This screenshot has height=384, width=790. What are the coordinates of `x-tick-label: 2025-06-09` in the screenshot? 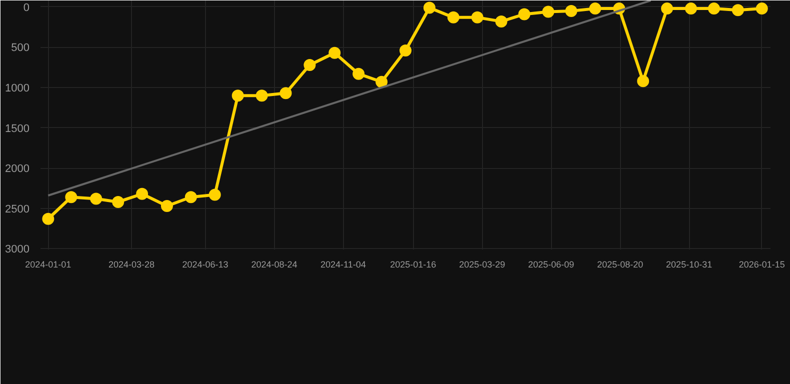 It's located at (551, 265).